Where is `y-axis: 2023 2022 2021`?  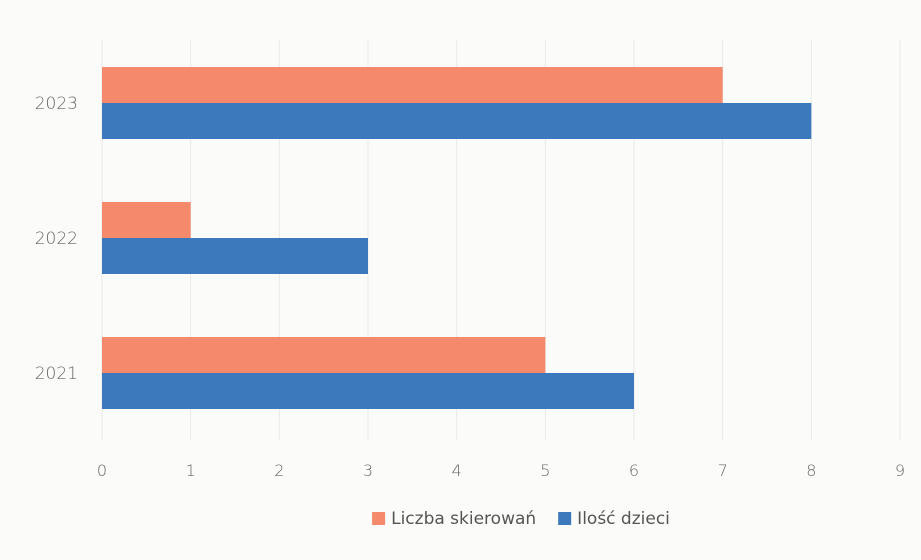 y-axis: 2023 2022 2021 is located at coordinates (56, 239).